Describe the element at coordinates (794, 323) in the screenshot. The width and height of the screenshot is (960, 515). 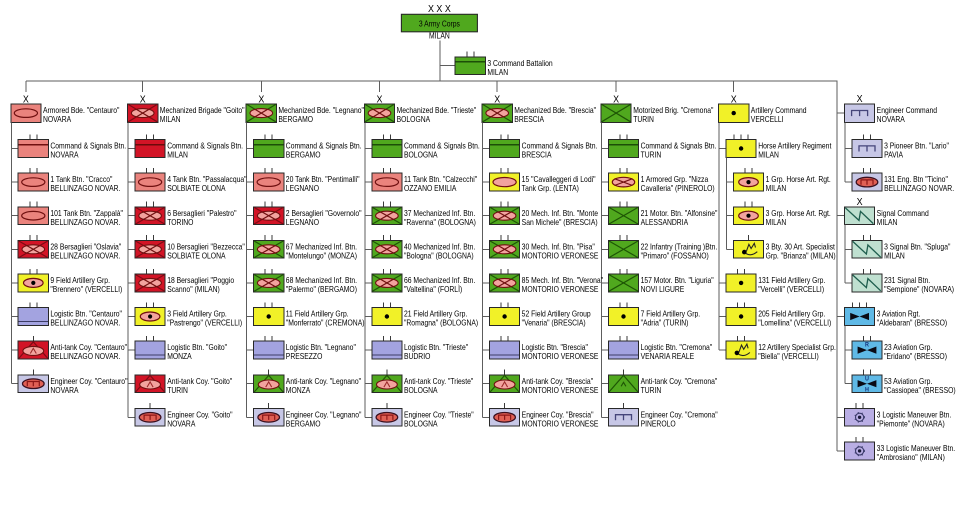
I see `svg-text: "Lomellina" (VERCELLI)` at that location.